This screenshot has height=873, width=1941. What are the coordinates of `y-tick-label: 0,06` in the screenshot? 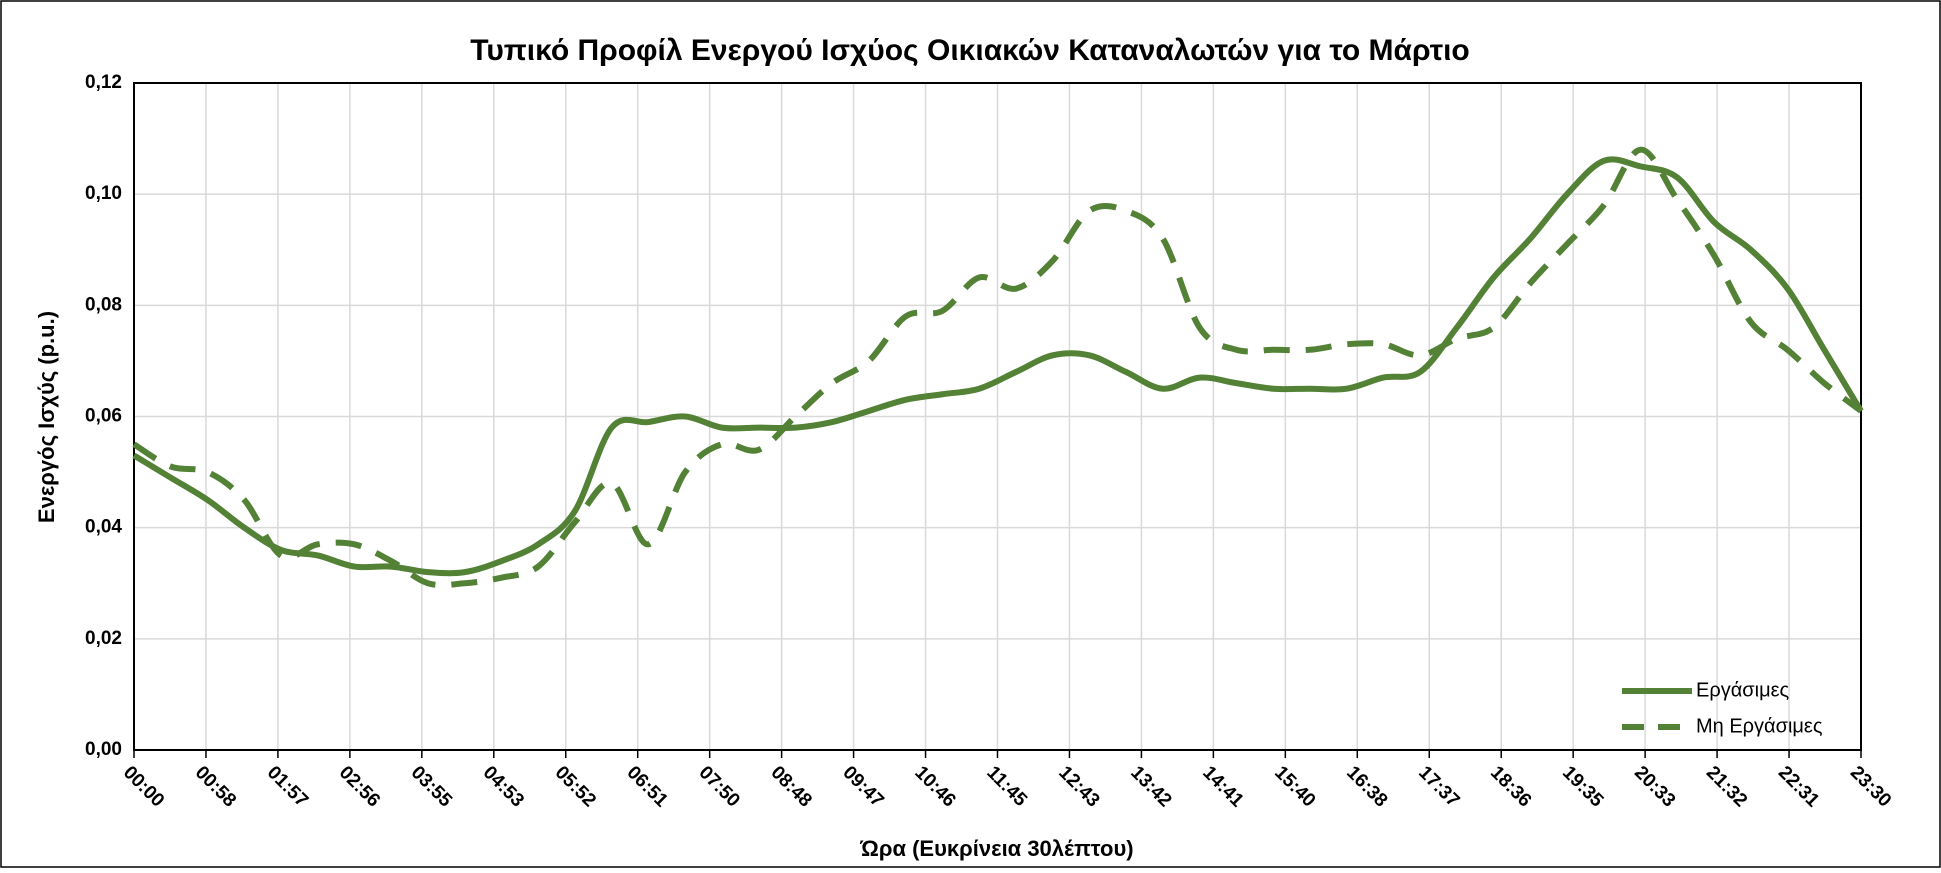 It's located at (103, 416).